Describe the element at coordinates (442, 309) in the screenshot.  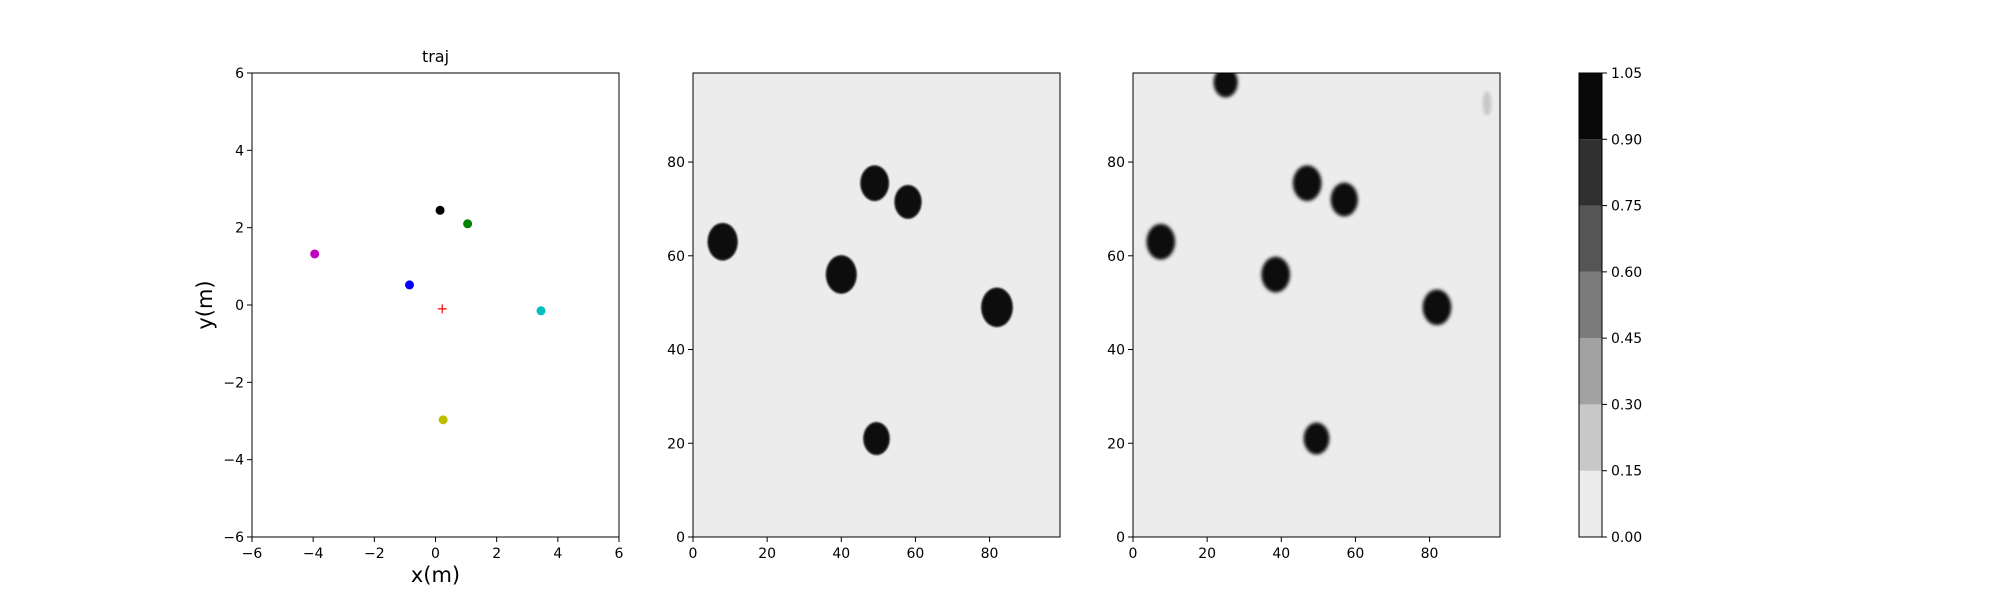
I see `plus-marker` at that location.